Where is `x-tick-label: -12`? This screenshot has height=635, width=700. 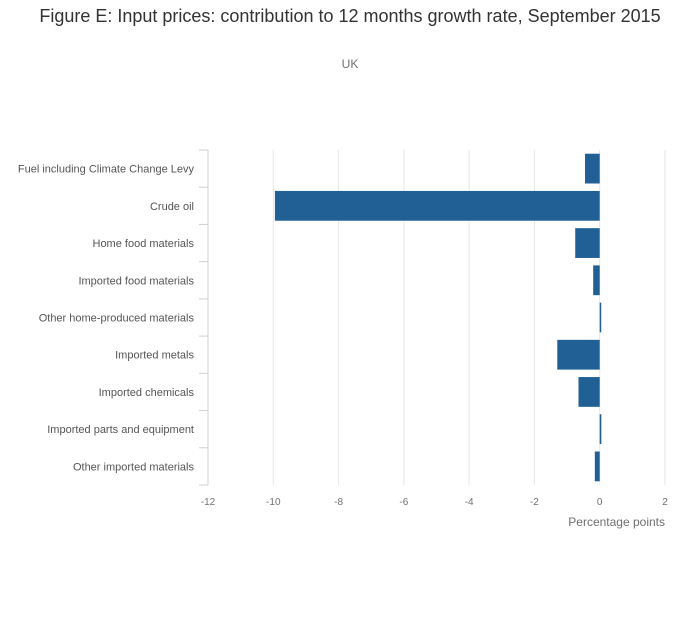
x-tick-label: -12 is located at coordinates (208, 502).